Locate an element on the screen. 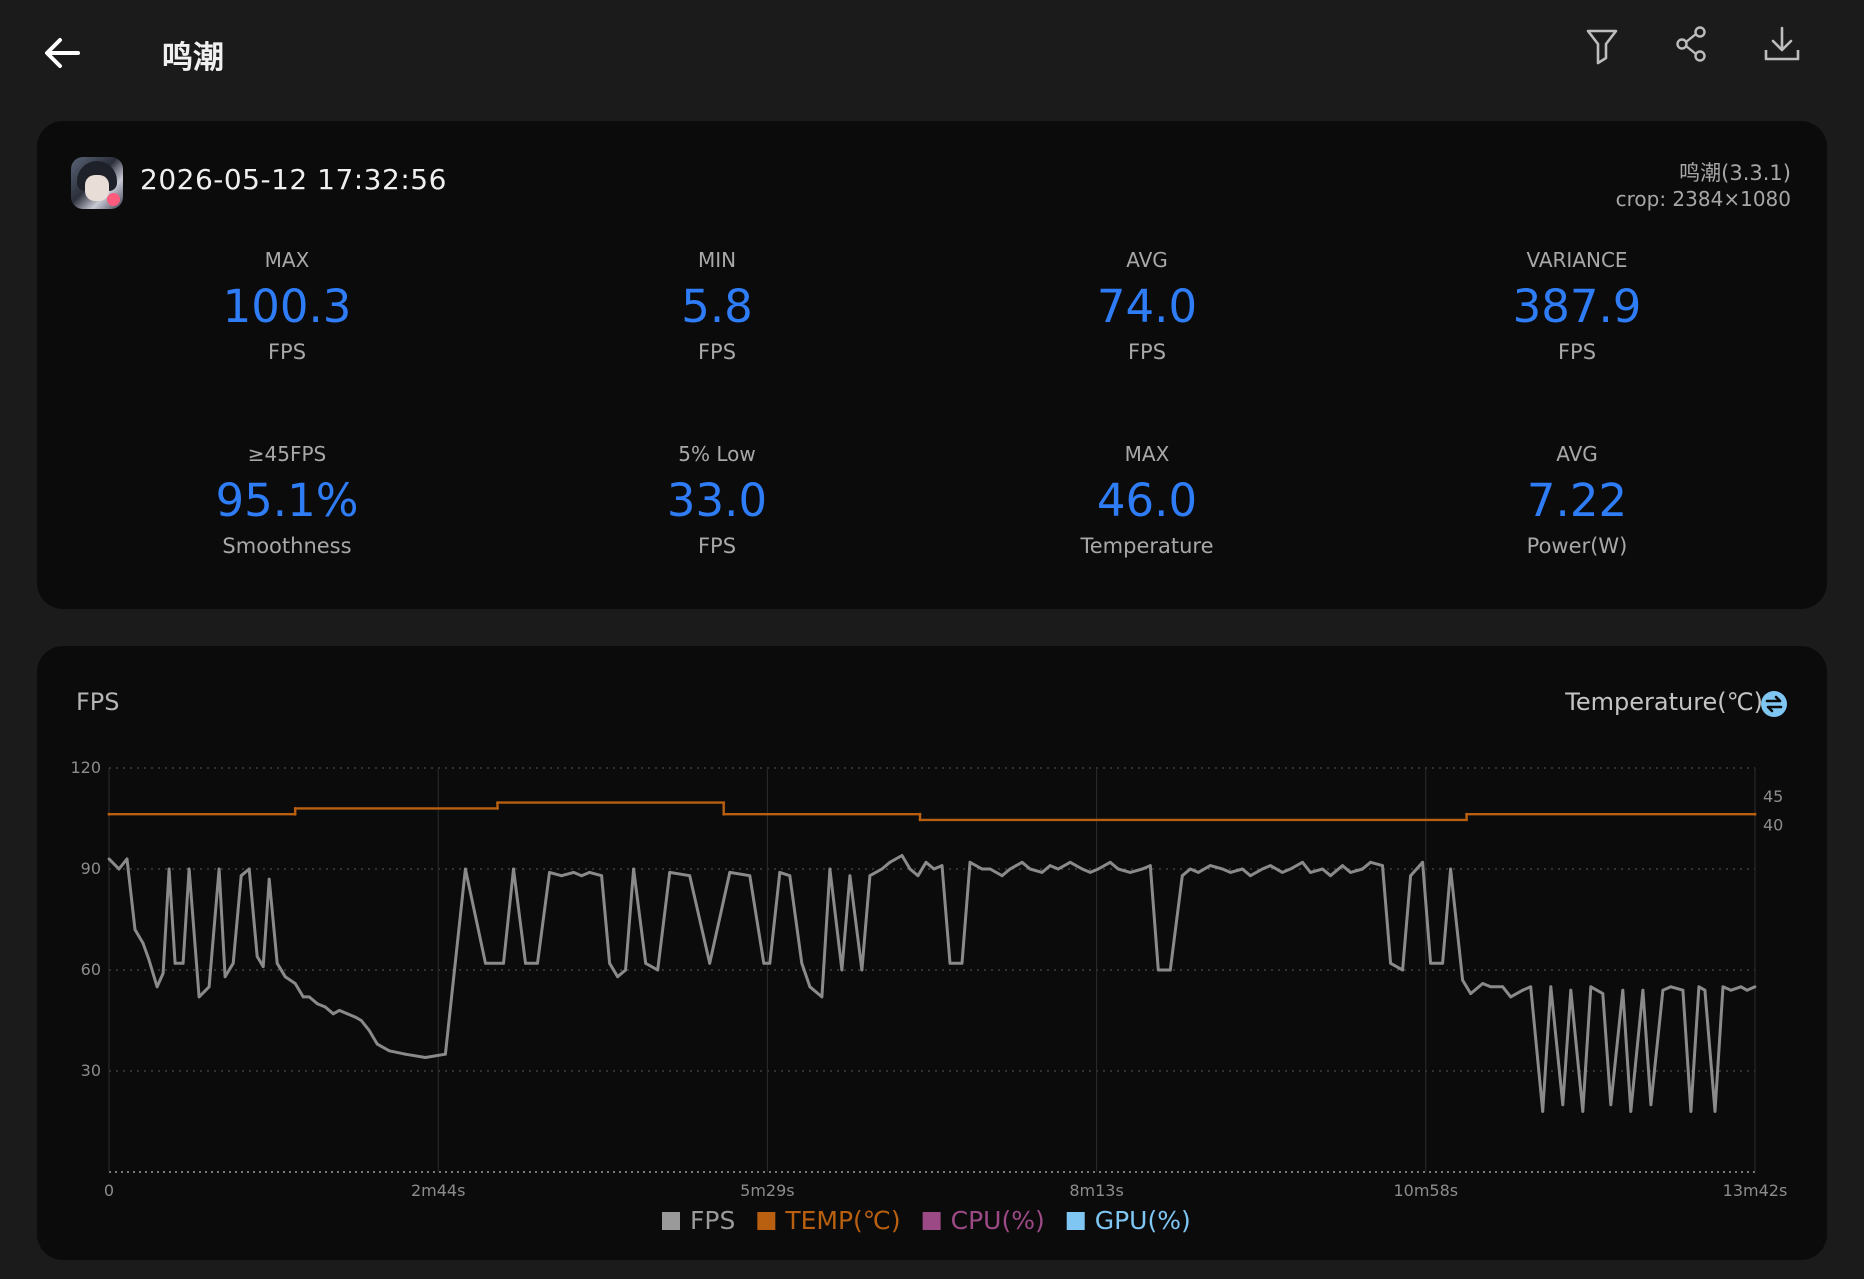 Image resolution: width=1864 pixels, height=1279 pixels. stat-unit: Power(W) is located at coordinates (1577, 546).